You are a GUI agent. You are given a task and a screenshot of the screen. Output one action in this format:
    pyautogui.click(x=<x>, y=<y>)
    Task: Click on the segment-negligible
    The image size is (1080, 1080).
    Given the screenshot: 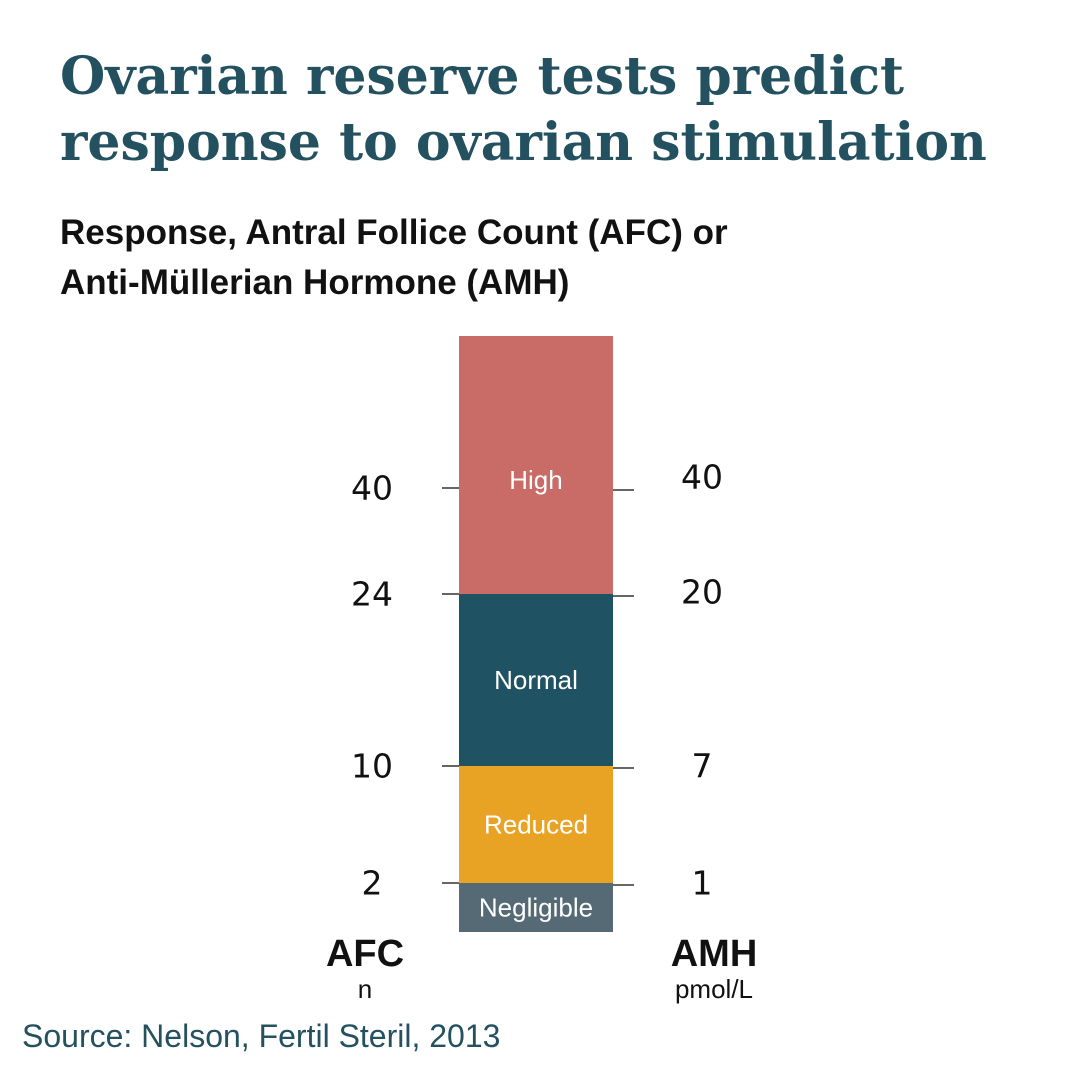 What is the action you would take?
    pyautogui.click(x=536, y=907)
    